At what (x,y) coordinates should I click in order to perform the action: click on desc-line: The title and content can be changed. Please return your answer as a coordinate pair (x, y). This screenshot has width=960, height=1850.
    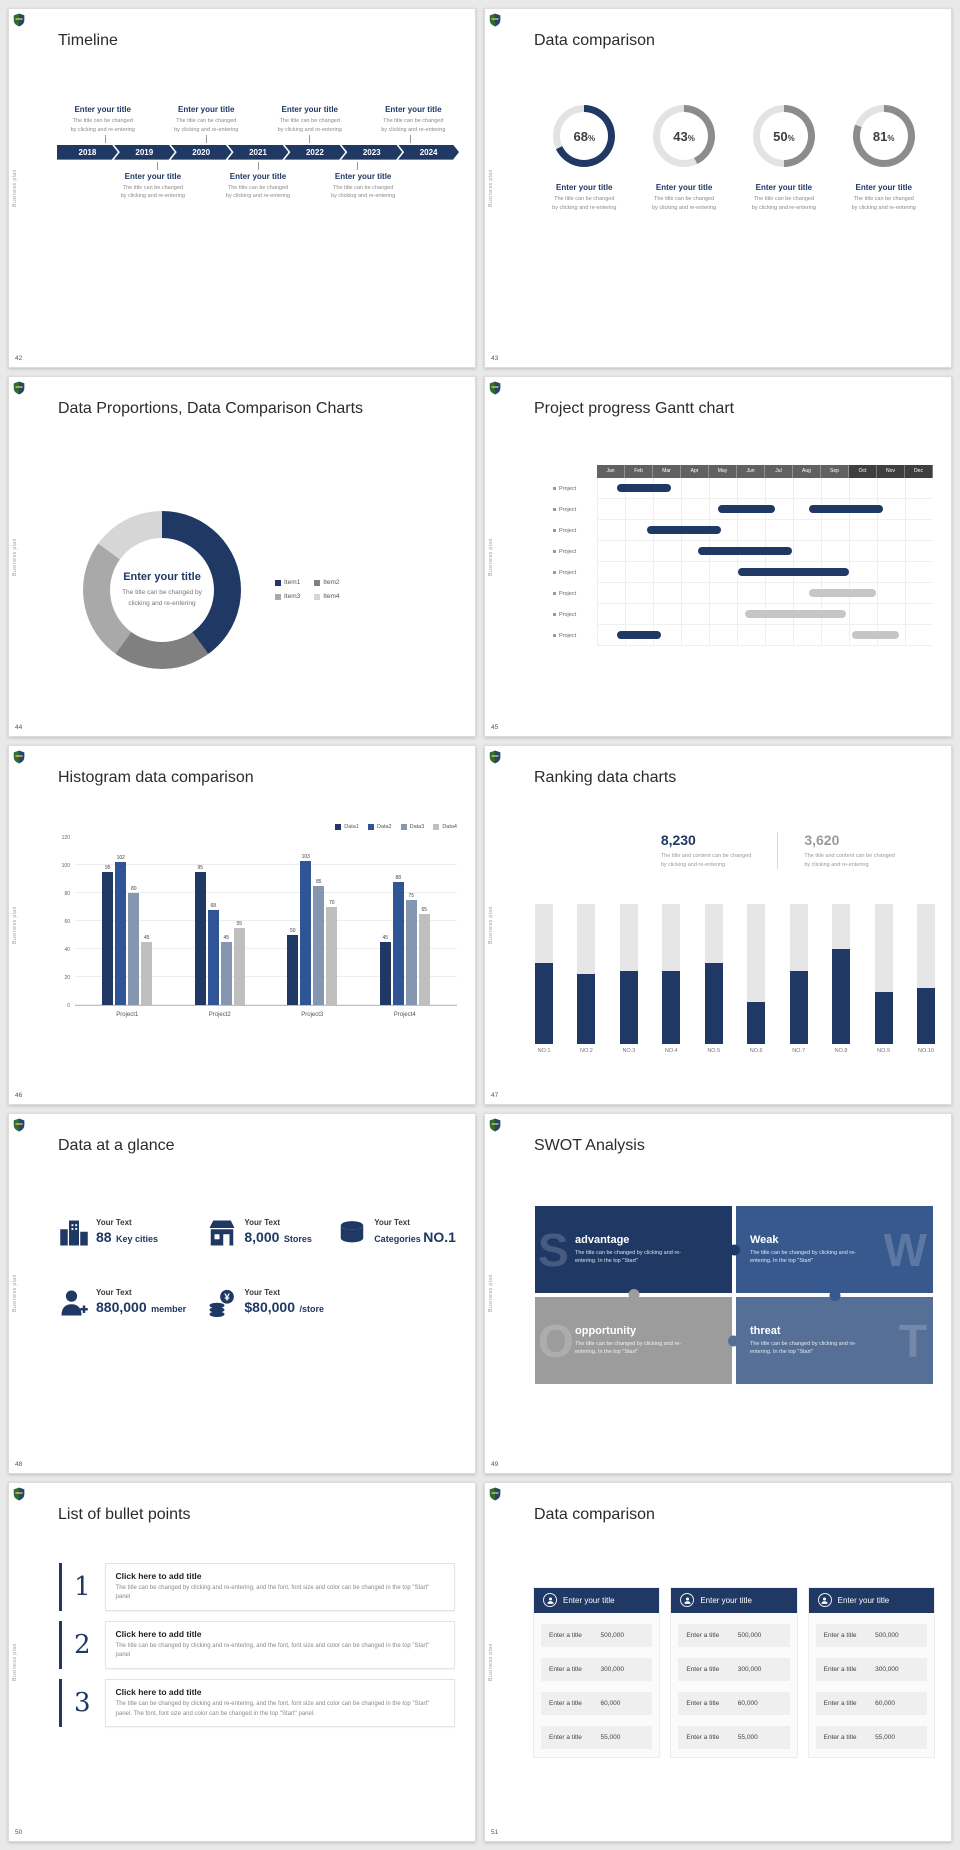
    Looking at the image, I should click on (849, 855).